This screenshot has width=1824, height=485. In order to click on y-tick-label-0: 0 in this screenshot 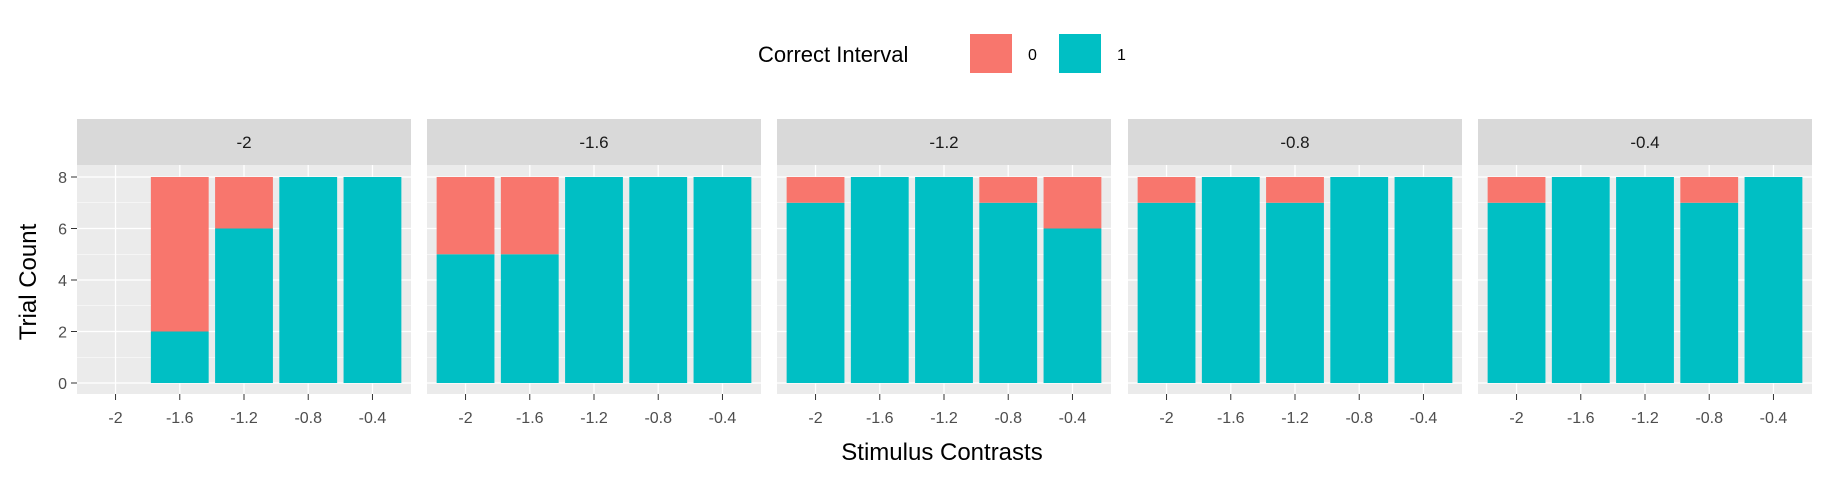, I will do `click(62, 384)`.